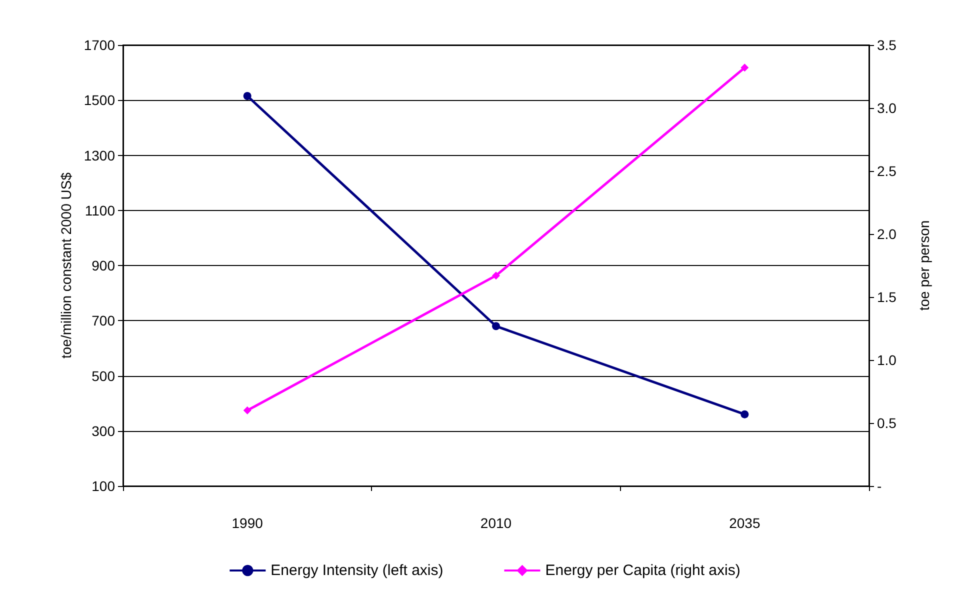 Image resolution: width=969 pixels, height=599 pixels. What do you see at coordinates (879, 486) in the screenshot?
I see `y2-tick-label: -` at bounding box center [879, 486].